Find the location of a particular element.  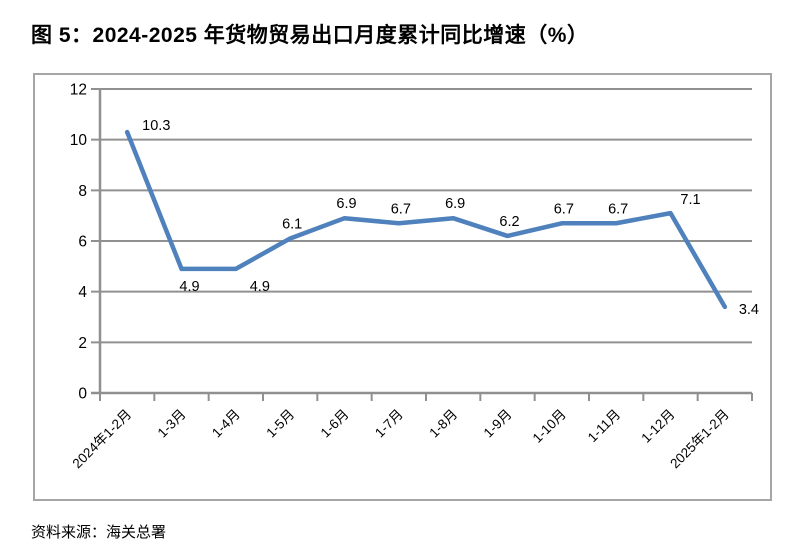

y-tick-label: 8 is located at coordinates (82, 191).